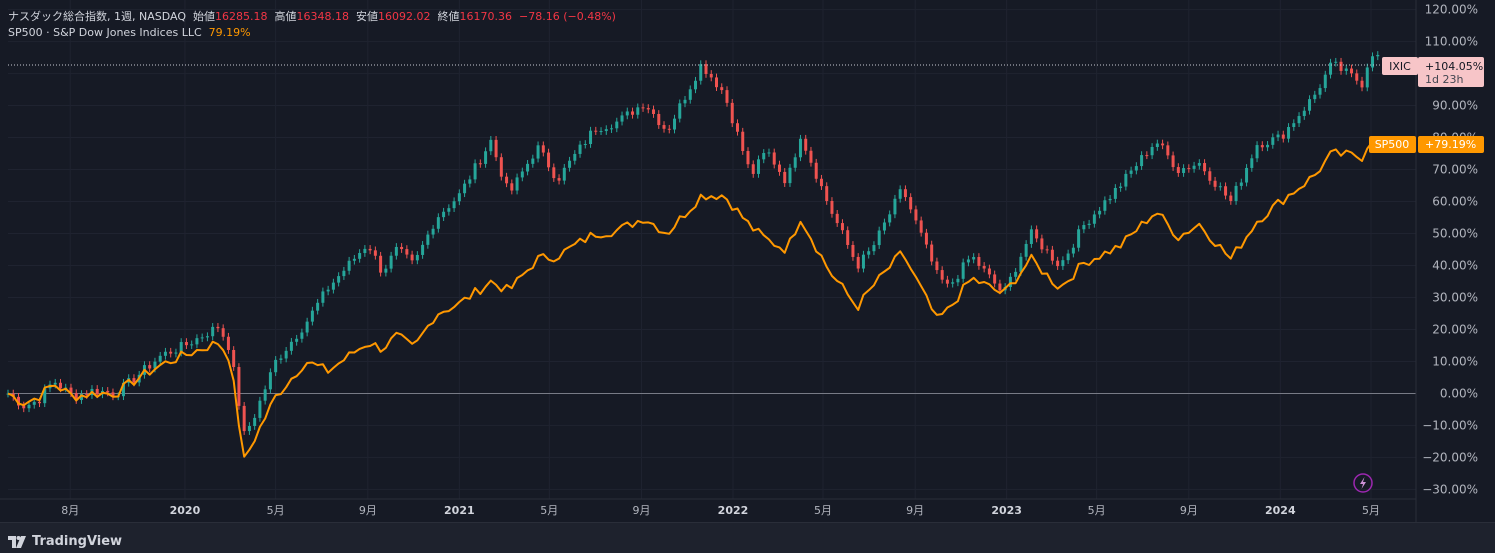 Image resolution: width=1495 pixels, height=553 pixels. What do you see at coordinates (105, 32) in the screenshot?
I see `compare-name: SP500 · S&P Dow Jones Indices LLC` at bounding box center [105, 32].